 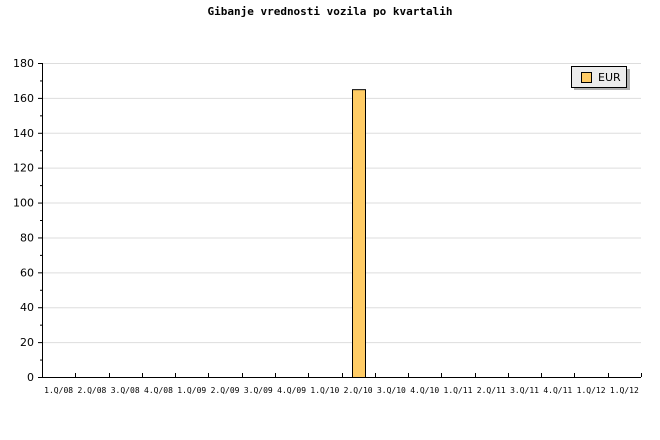 What do you see at coordinates (258, 390) in the screenshot?
I see `x-tick-label: 3.Q/09` at bounding box center [258, 390].